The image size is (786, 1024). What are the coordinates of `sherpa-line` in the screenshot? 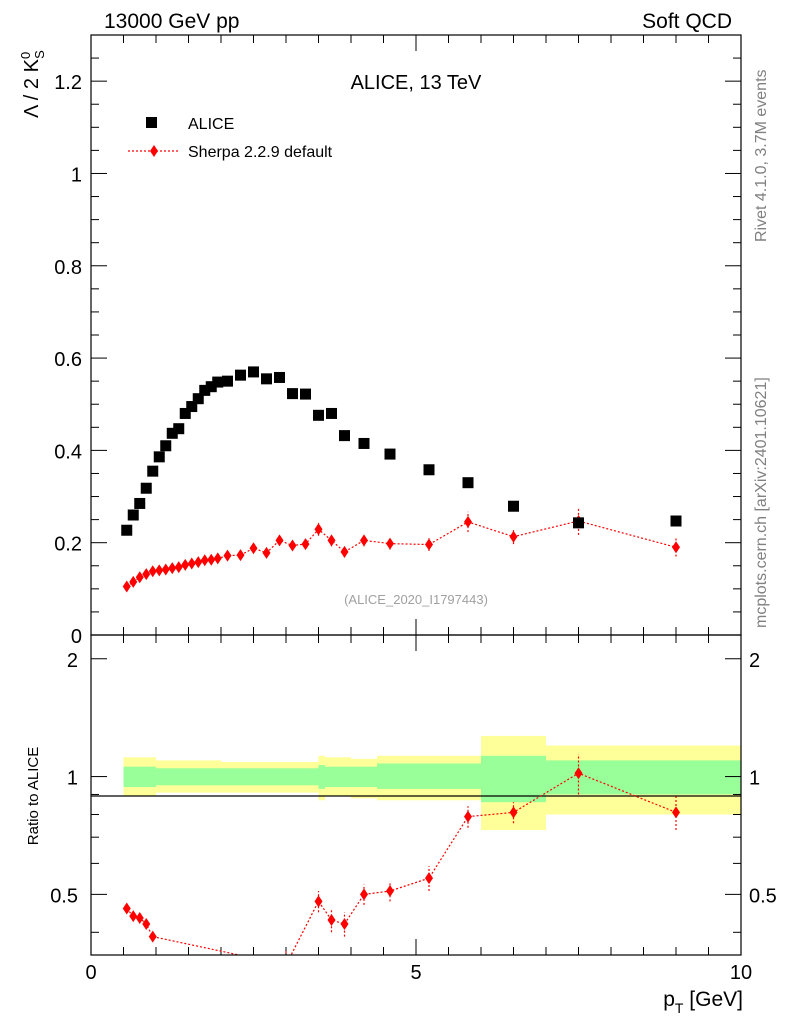 It's located at (401, 554).